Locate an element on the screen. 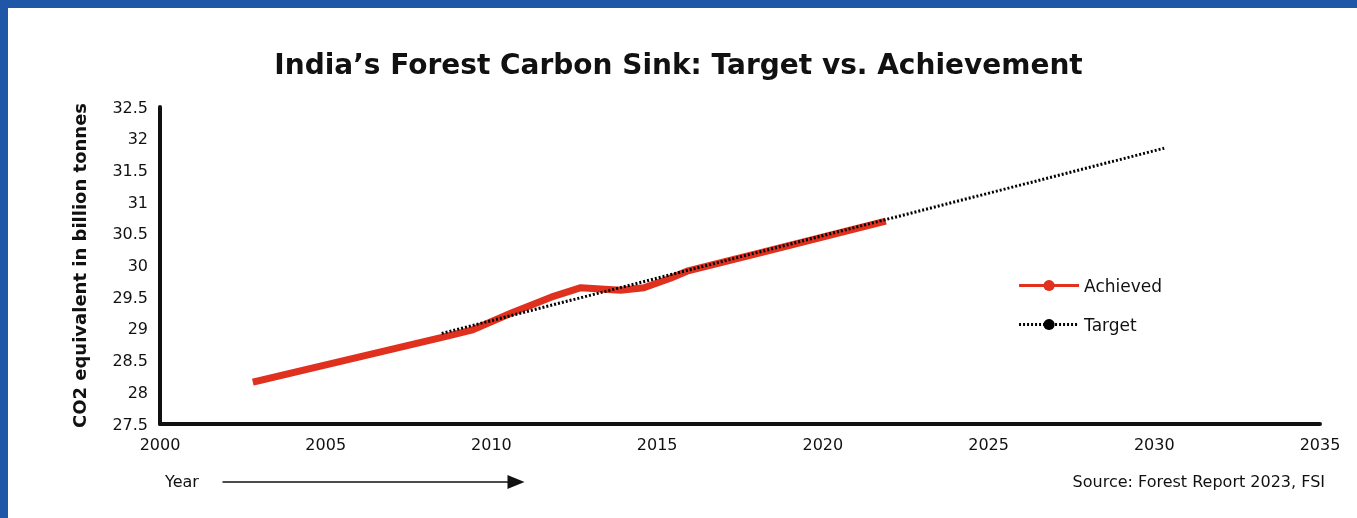  y-tick-label: 29.5 is located at coordinates (130, 297).